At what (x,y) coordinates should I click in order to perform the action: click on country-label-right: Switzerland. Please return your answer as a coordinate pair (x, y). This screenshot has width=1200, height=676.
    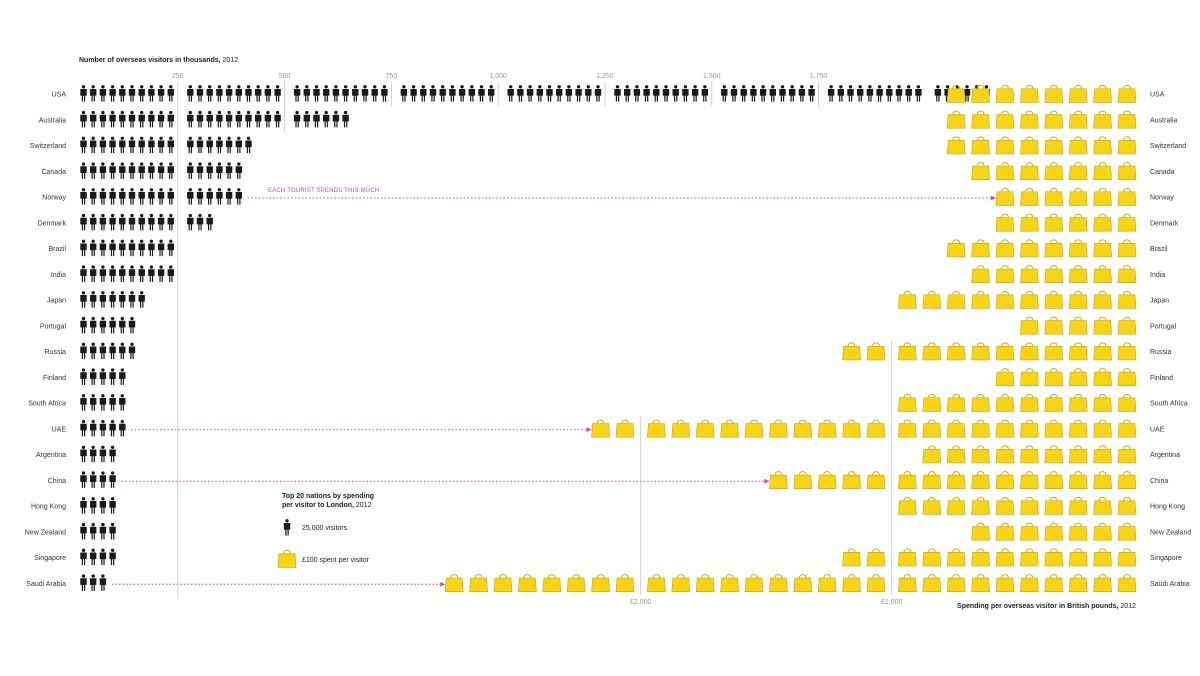
    Looking at the image, I should click on (1168, 146).